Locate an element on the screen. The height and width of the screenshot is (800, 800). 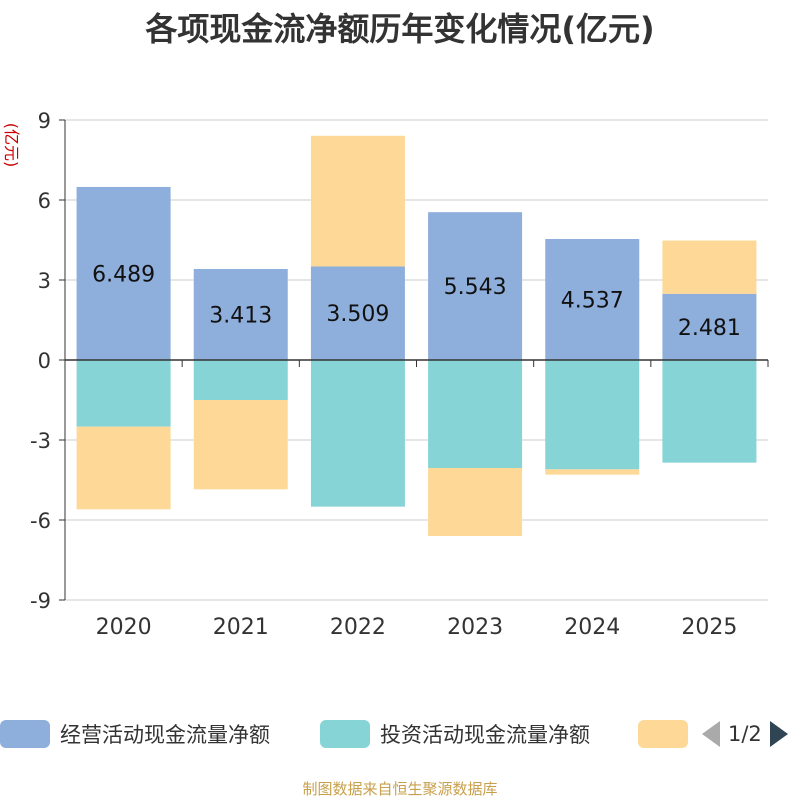
data-label-2023: 5.543 is located at coordinates (475, 287).